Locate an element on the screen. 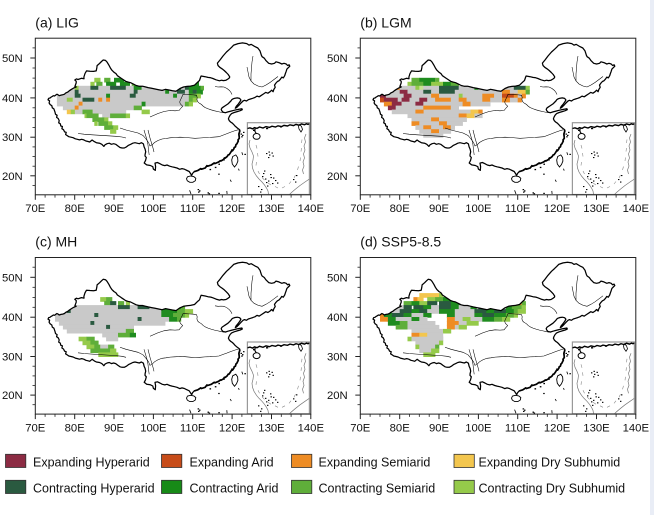 Image resolution: width=654 pixels, height=520 pixels. svg-text: Expanding Hyperarid is located at coordinates (91, 463).